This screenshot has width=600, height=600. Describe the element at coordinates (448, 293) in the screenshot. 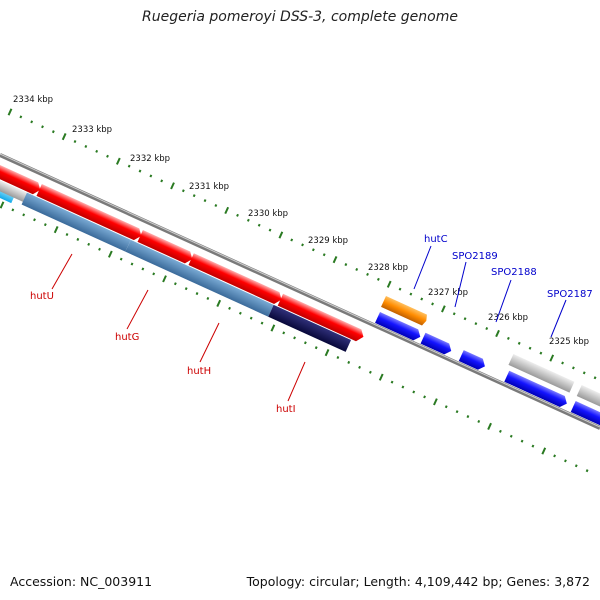

I see `kbp-label: 2327 kbp` at that location.